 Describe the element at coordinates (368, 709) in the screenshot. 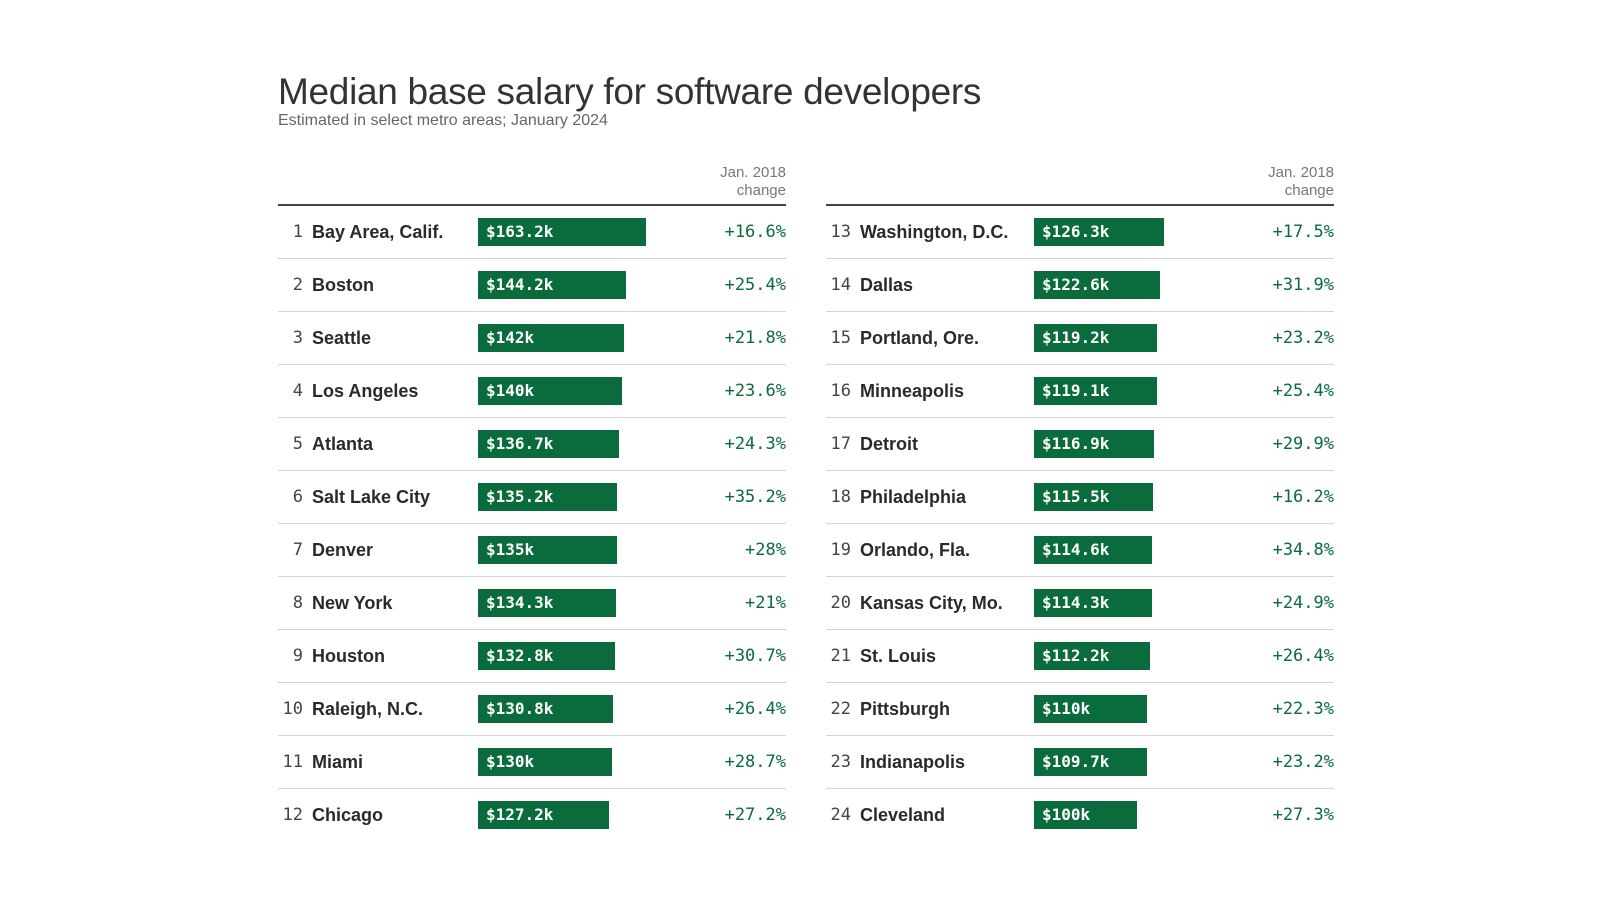

I see `city-name: Raleigh, N.C.` at that location.